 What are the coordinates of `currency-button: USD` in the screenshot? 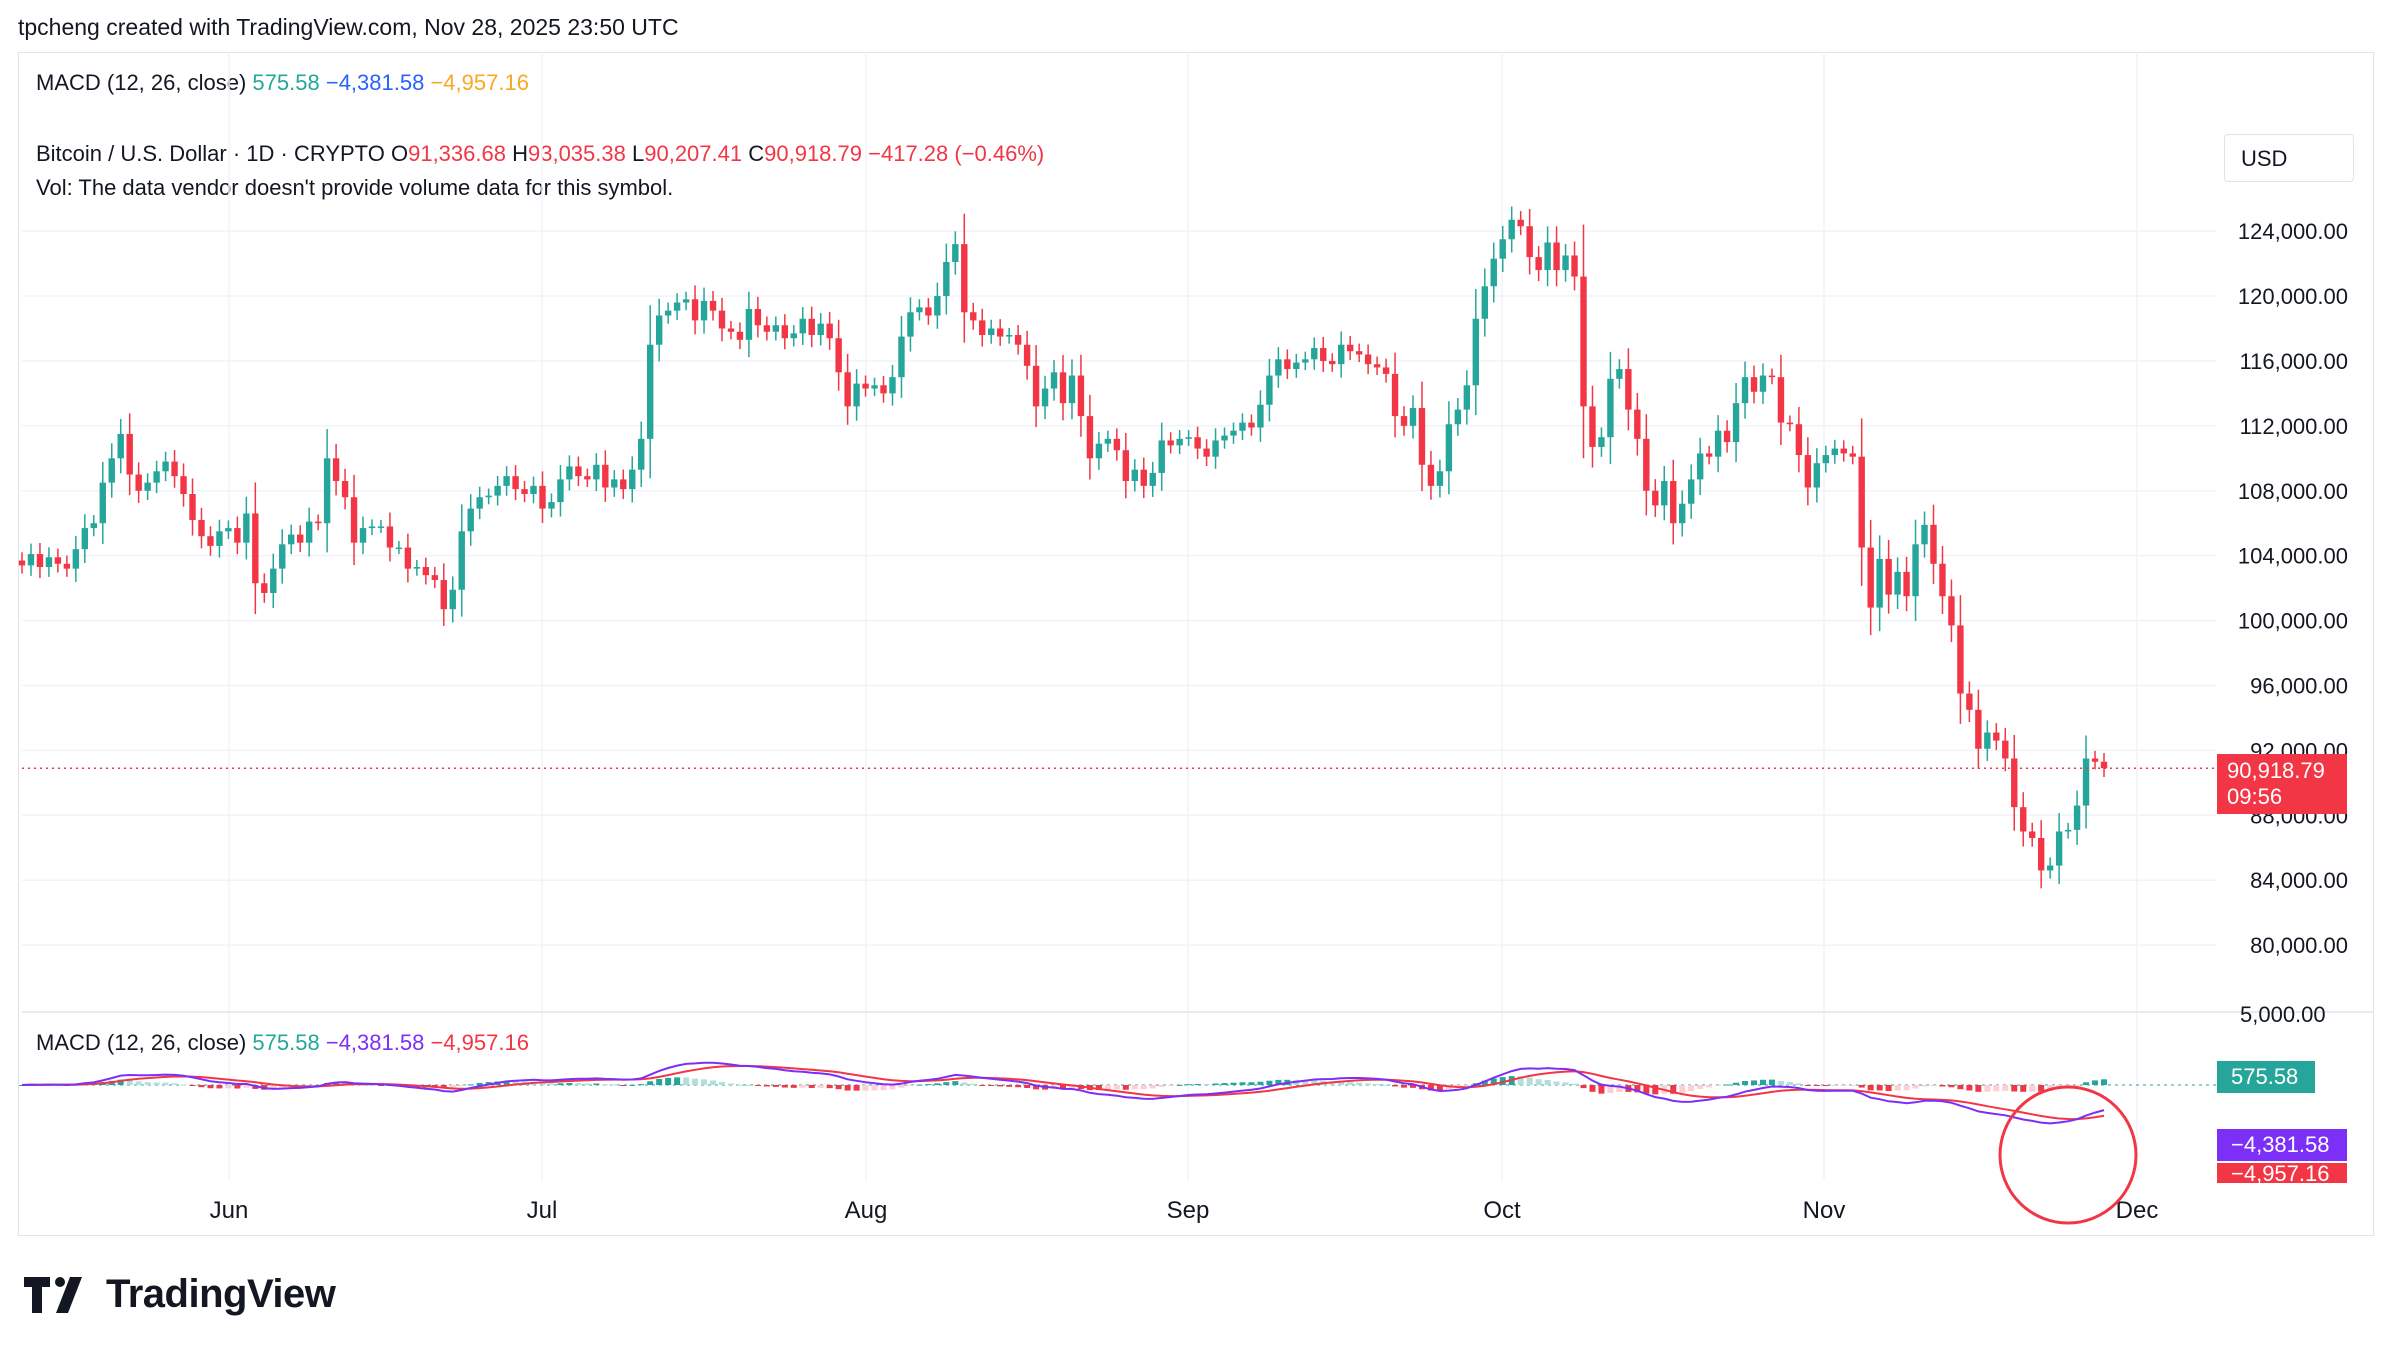 It's located at (2289, 158).